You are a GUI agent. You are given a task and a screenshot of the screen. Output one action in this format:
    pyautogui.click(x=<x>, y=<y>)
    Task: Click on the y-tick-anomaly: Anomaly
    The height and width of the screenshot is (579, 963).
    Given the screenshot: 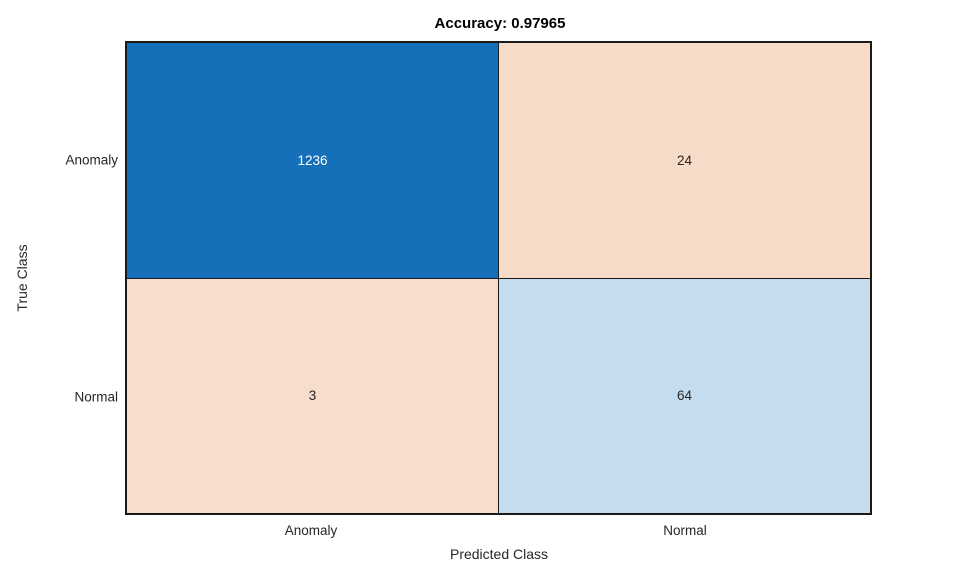 What is the action you would take?
    pyautogui.click(x=91, y=160)
    